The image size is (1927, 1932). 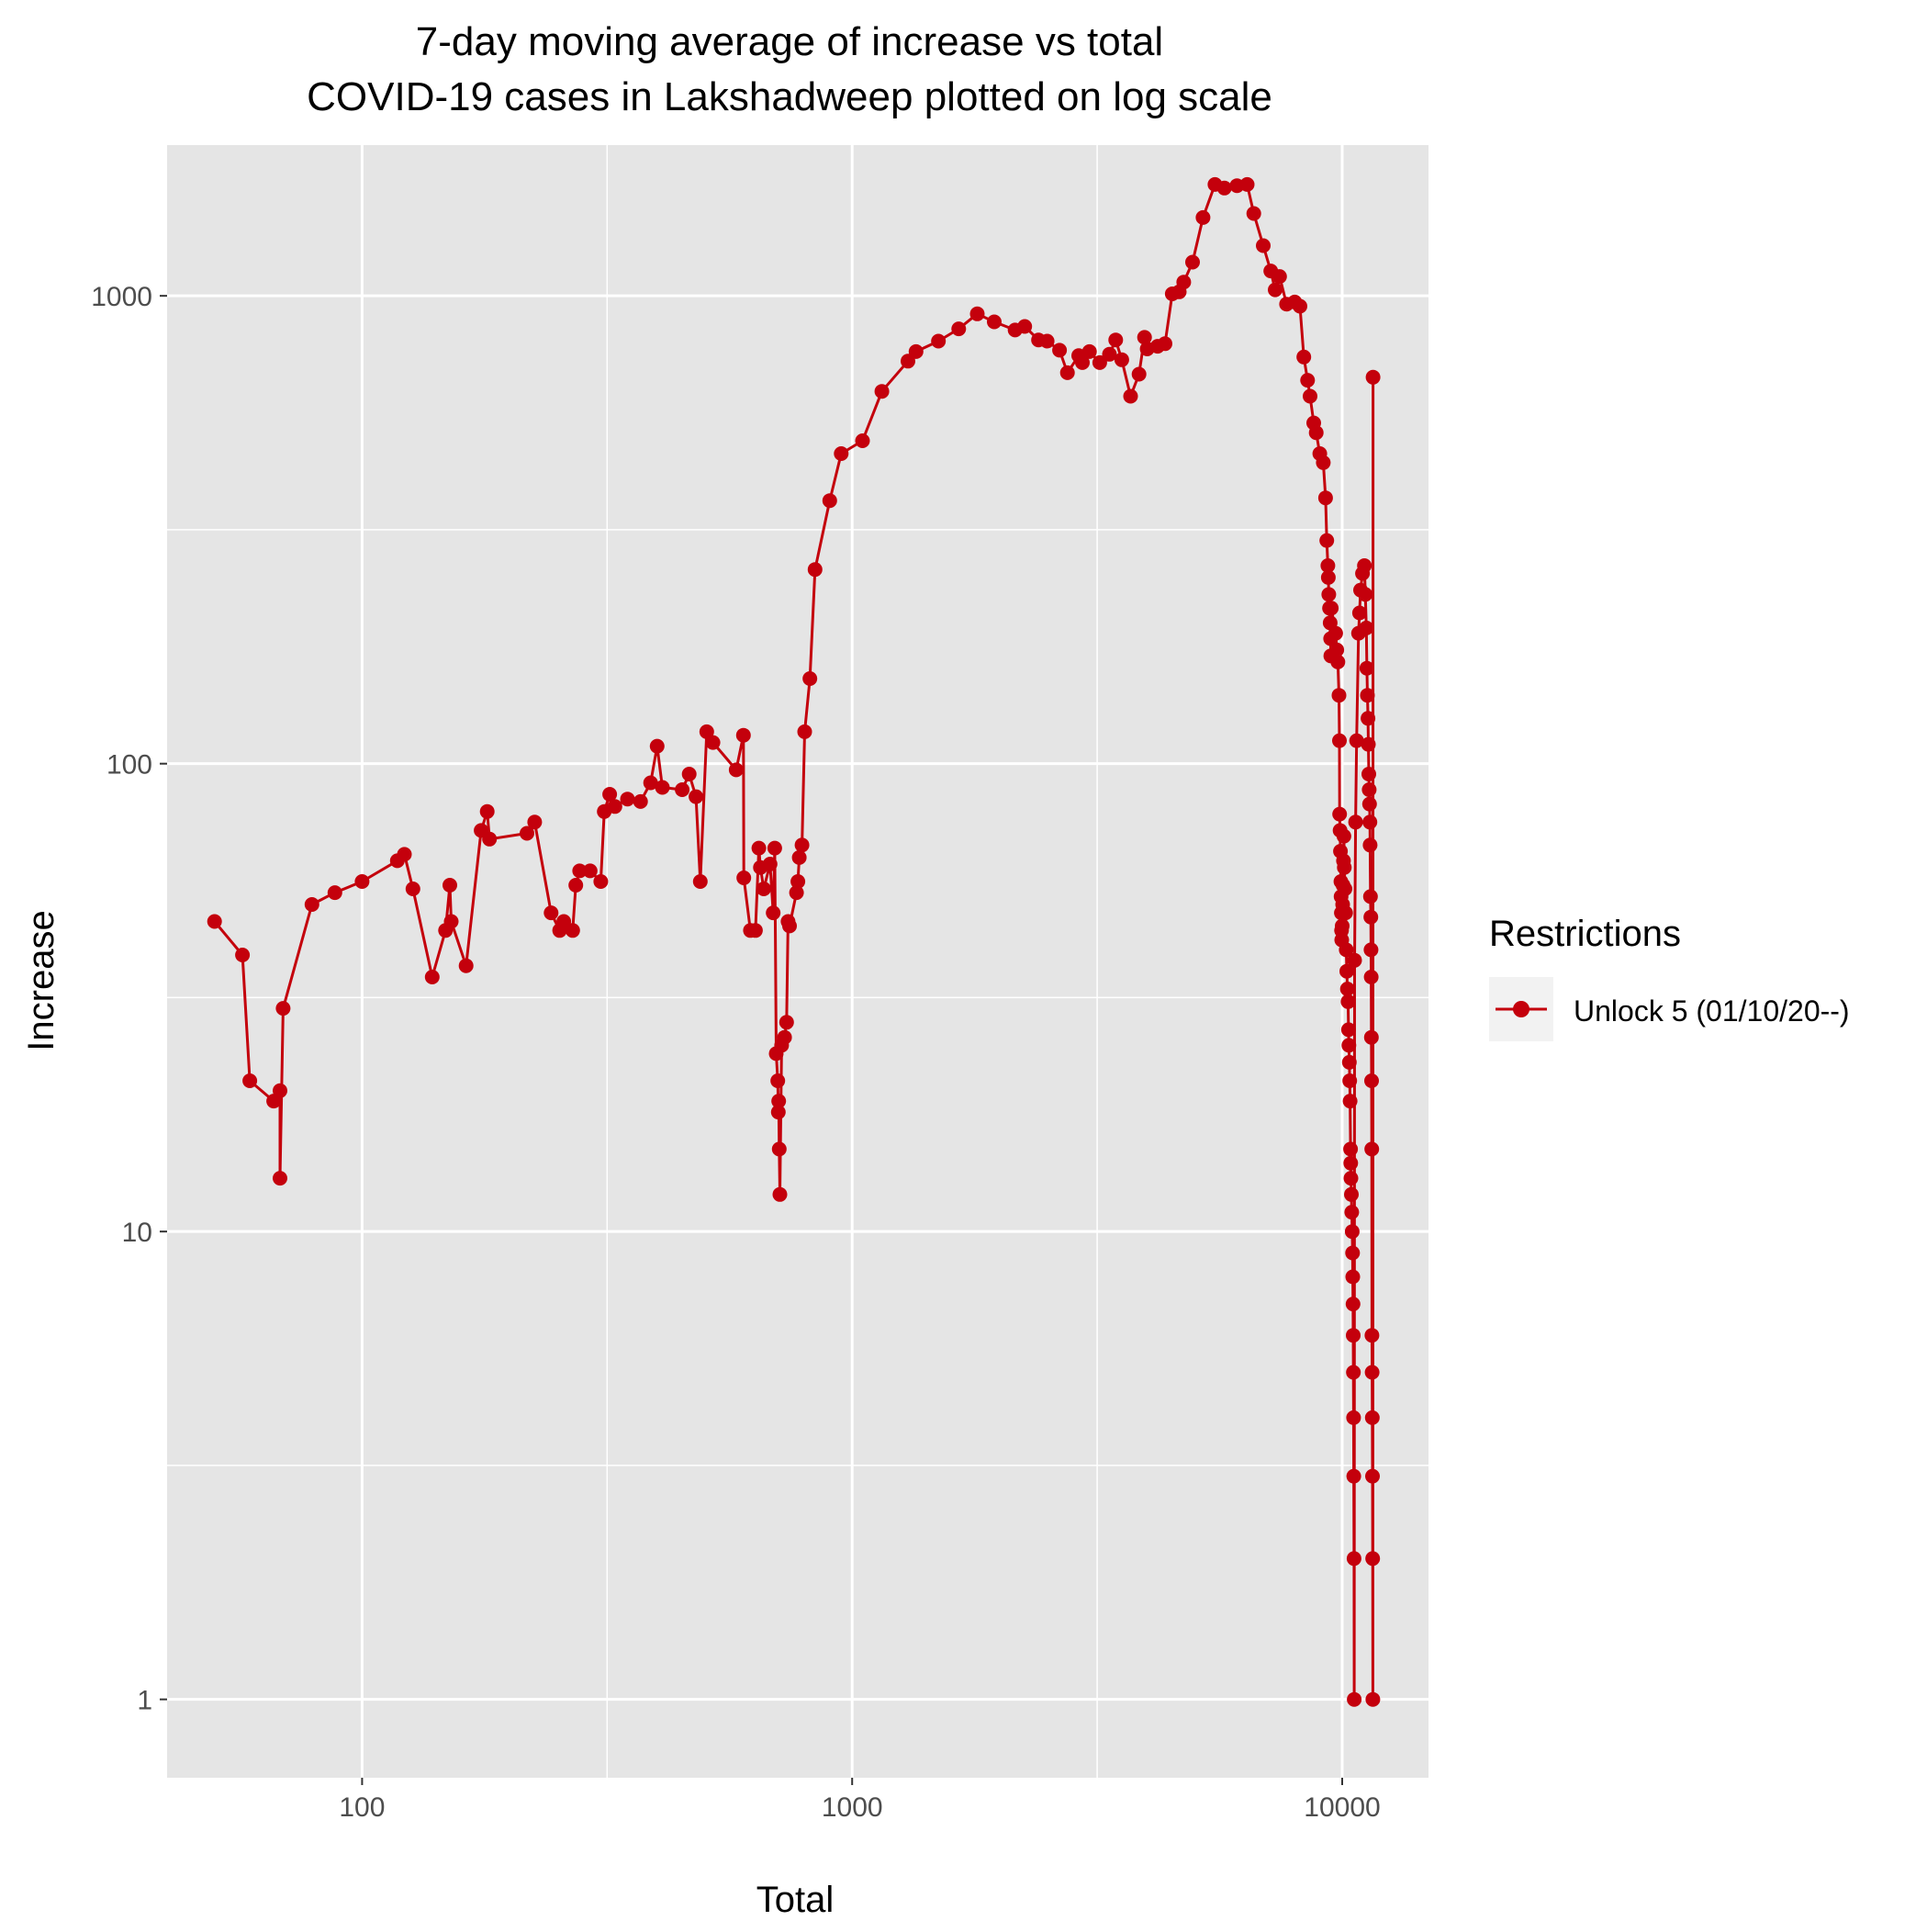 What do you see at coordinates (129, 765) in the screenshot?
I see `y-tick-label: 100` at bounding box center [129, 765].